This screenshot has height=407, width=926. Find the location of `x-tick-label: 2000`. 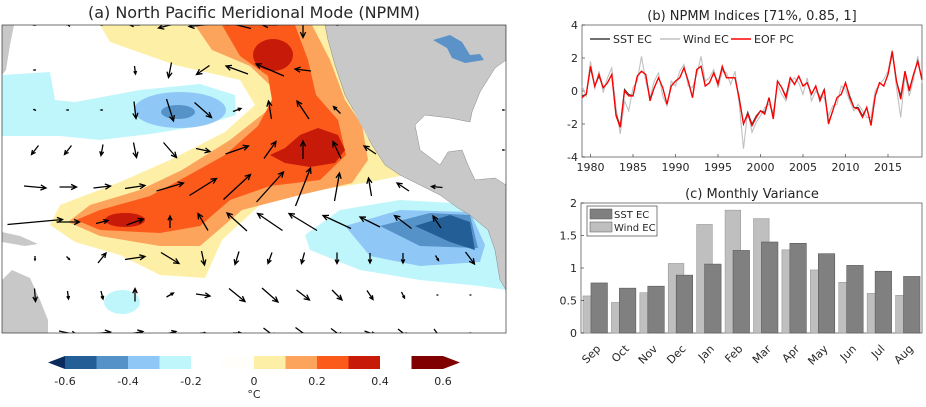

x-tick-label: 2000 is located at coordinates (761, 167).